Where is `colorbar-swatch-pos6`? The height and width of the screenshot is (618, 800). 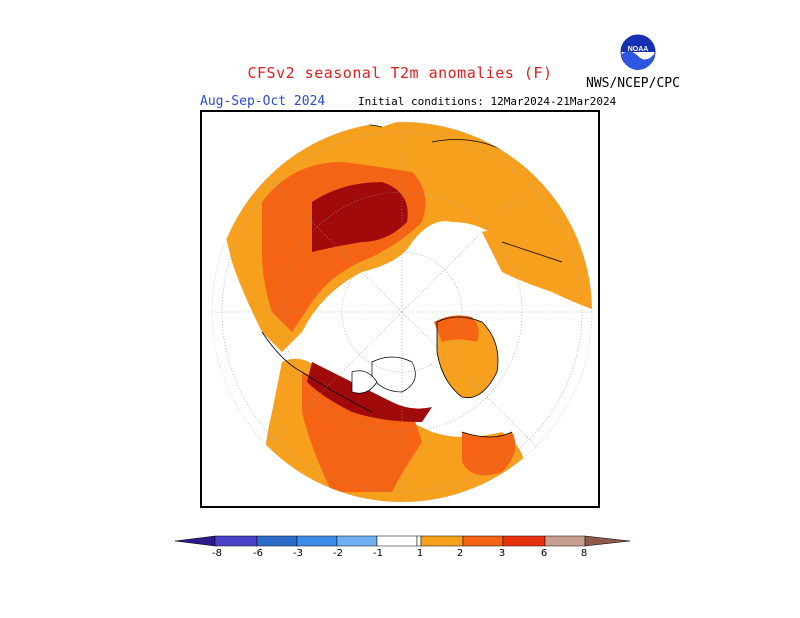 colorbar-swatch-pos6 is located at coordinates (565, 541).